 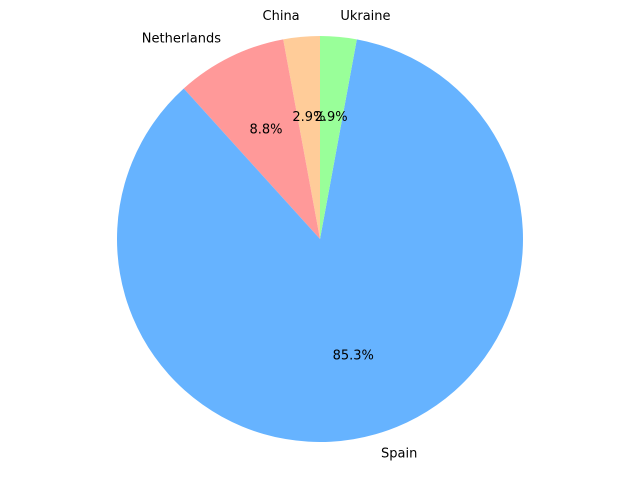 I want to click on slice-label-netherlands: Netherlands, so click(x=181, y=38).